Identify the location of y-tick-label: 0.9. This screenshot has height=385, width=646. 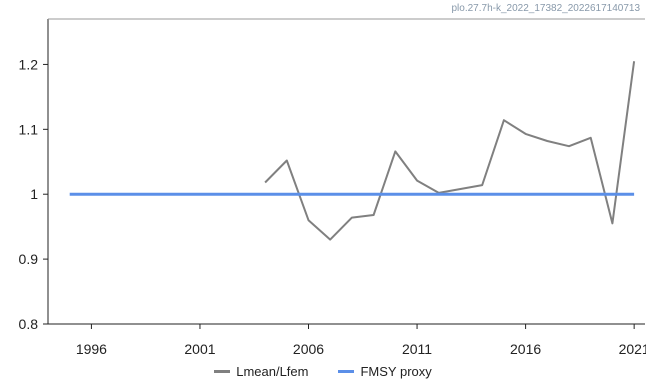
(29, 259).